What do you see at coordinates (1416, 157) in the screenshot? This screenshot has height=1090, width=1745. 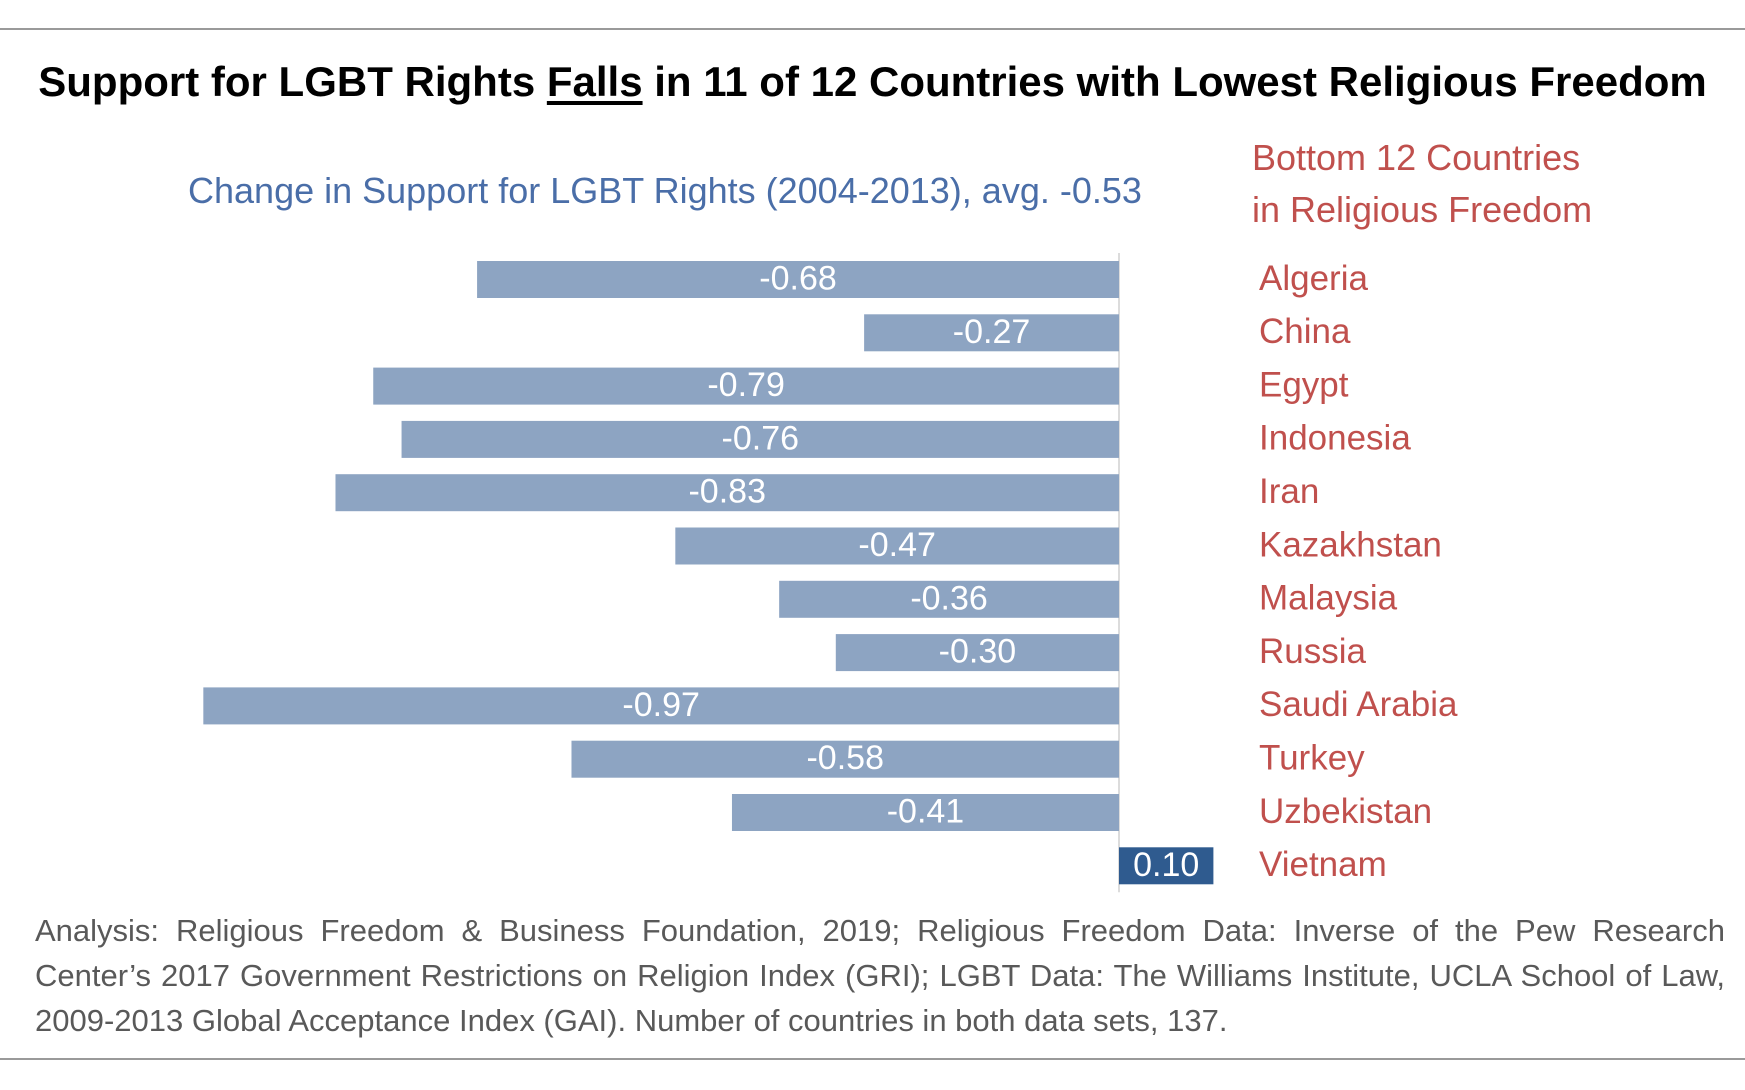 I see `country-header-line1: Bottom 12 Countries` at bounding box center [1416, 157].